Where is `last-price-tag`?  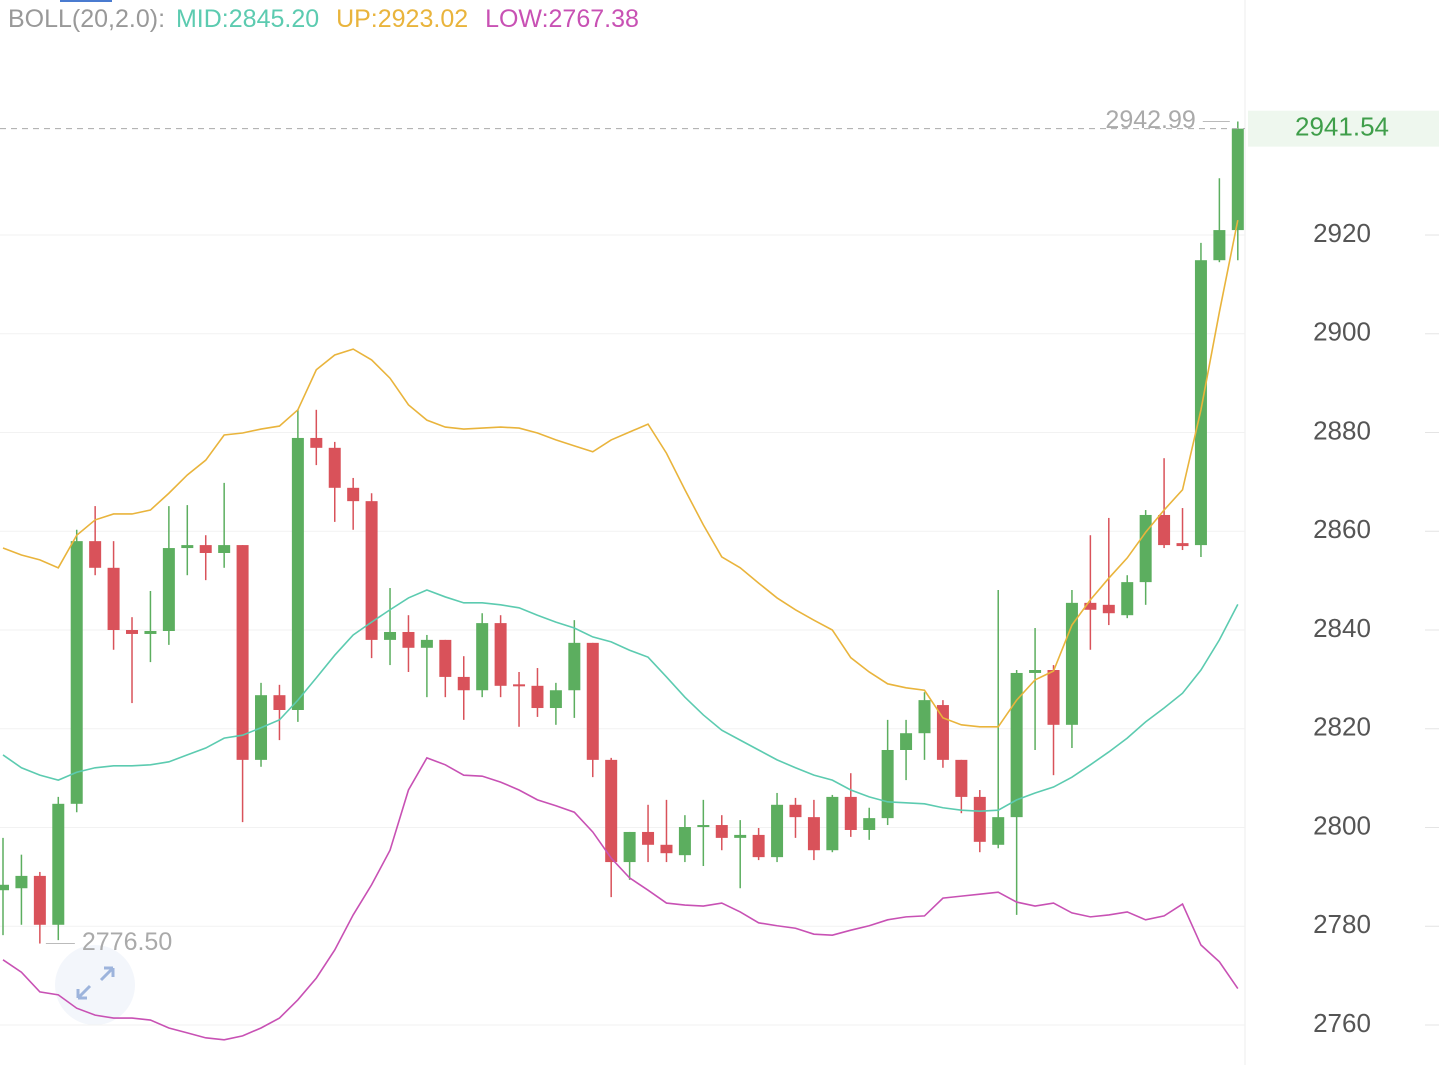
last-price-tag is located at coordinates (1343, 128).